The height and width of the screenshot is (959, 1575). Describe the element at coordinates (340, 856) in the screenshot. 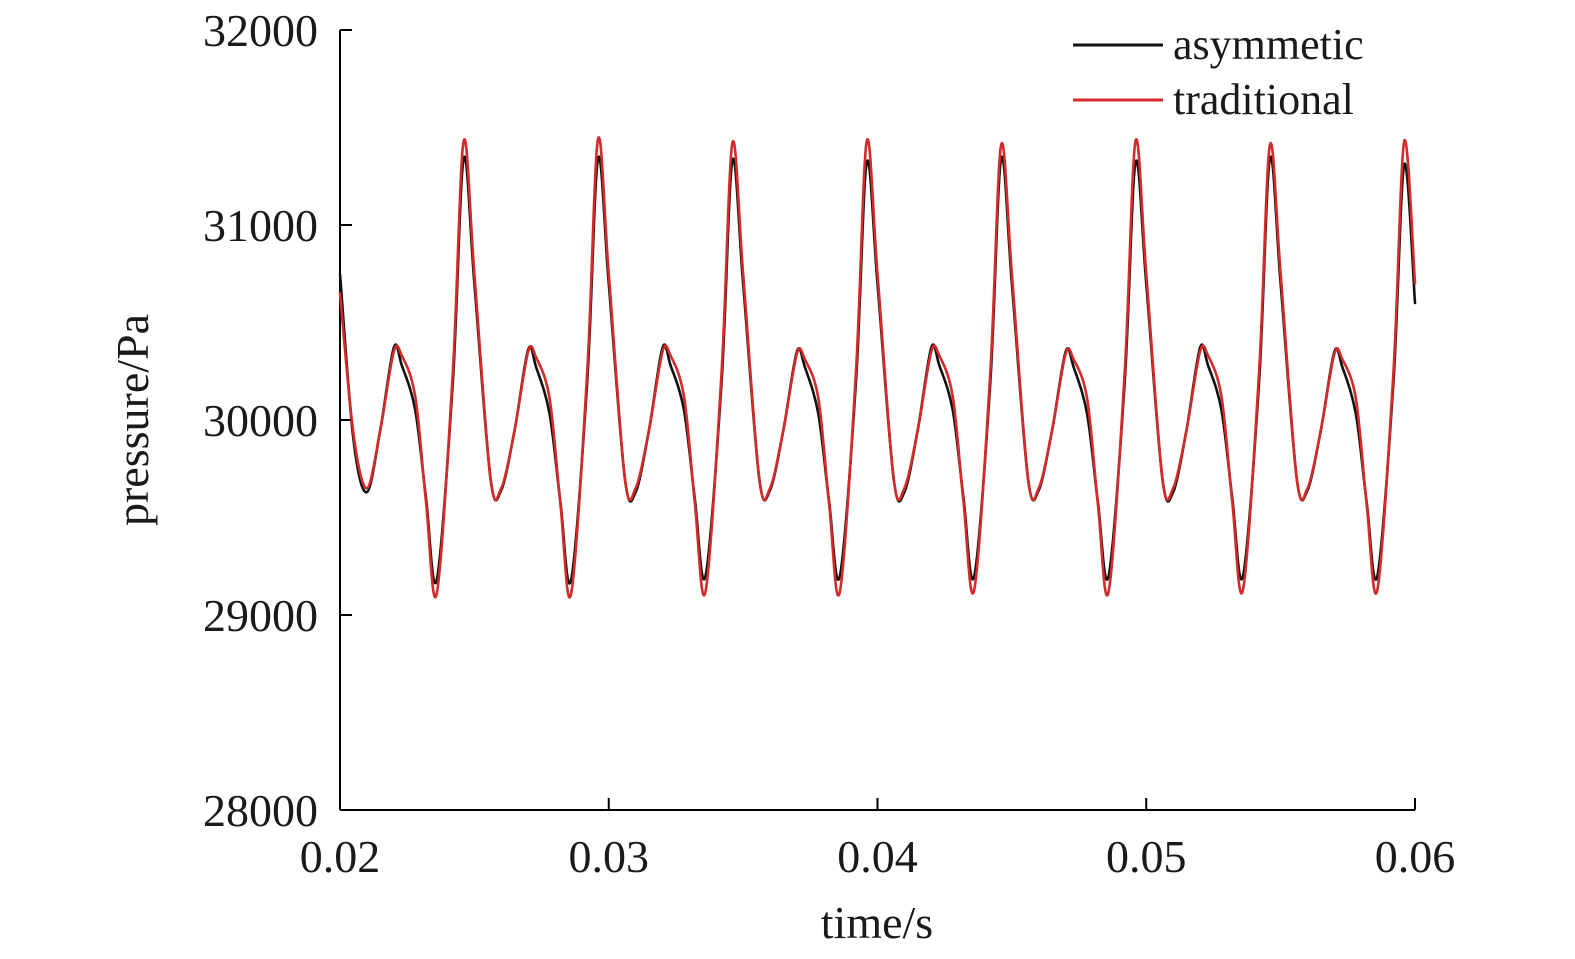

I see `x-tick-label: 0.02` at that location.